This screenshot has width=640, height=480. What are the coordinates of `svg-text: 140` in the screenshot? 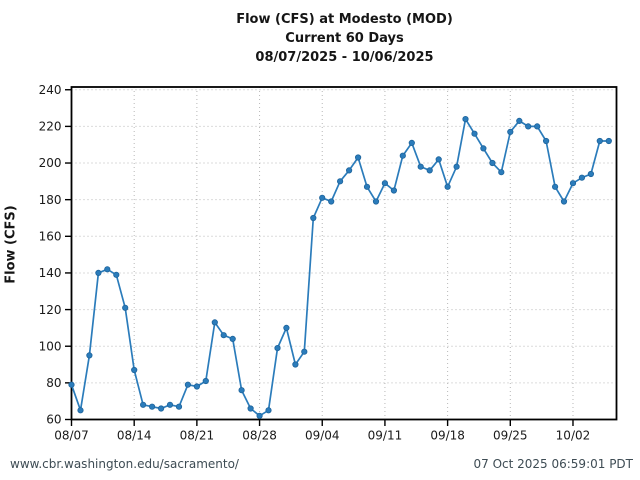 It's located at (50, 273).